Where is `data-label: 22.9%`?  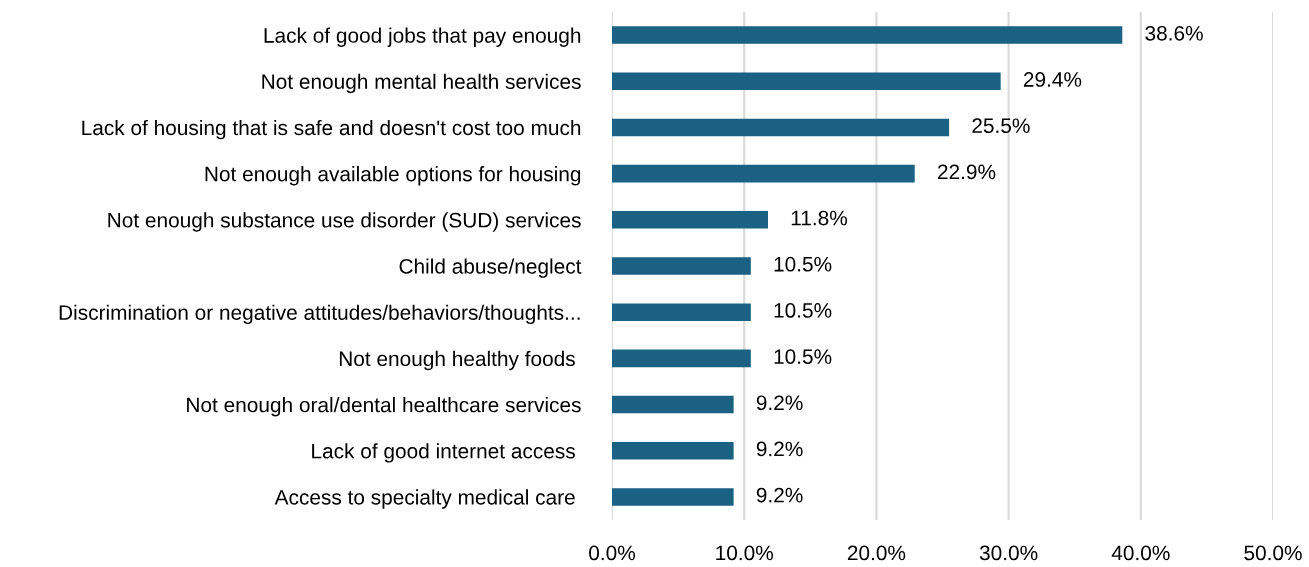
data-label: 22.9% is located at coordinates (967, 172).